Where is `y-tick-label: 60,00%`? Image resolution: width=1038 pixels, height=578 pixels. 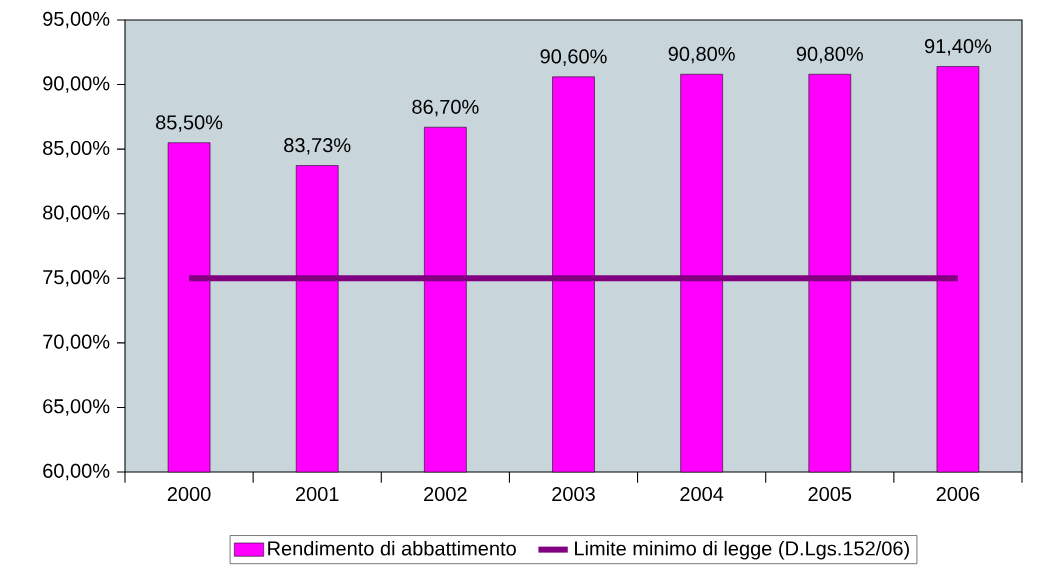
y-tick-label: 60,00% is located at coordinates (76, 472).